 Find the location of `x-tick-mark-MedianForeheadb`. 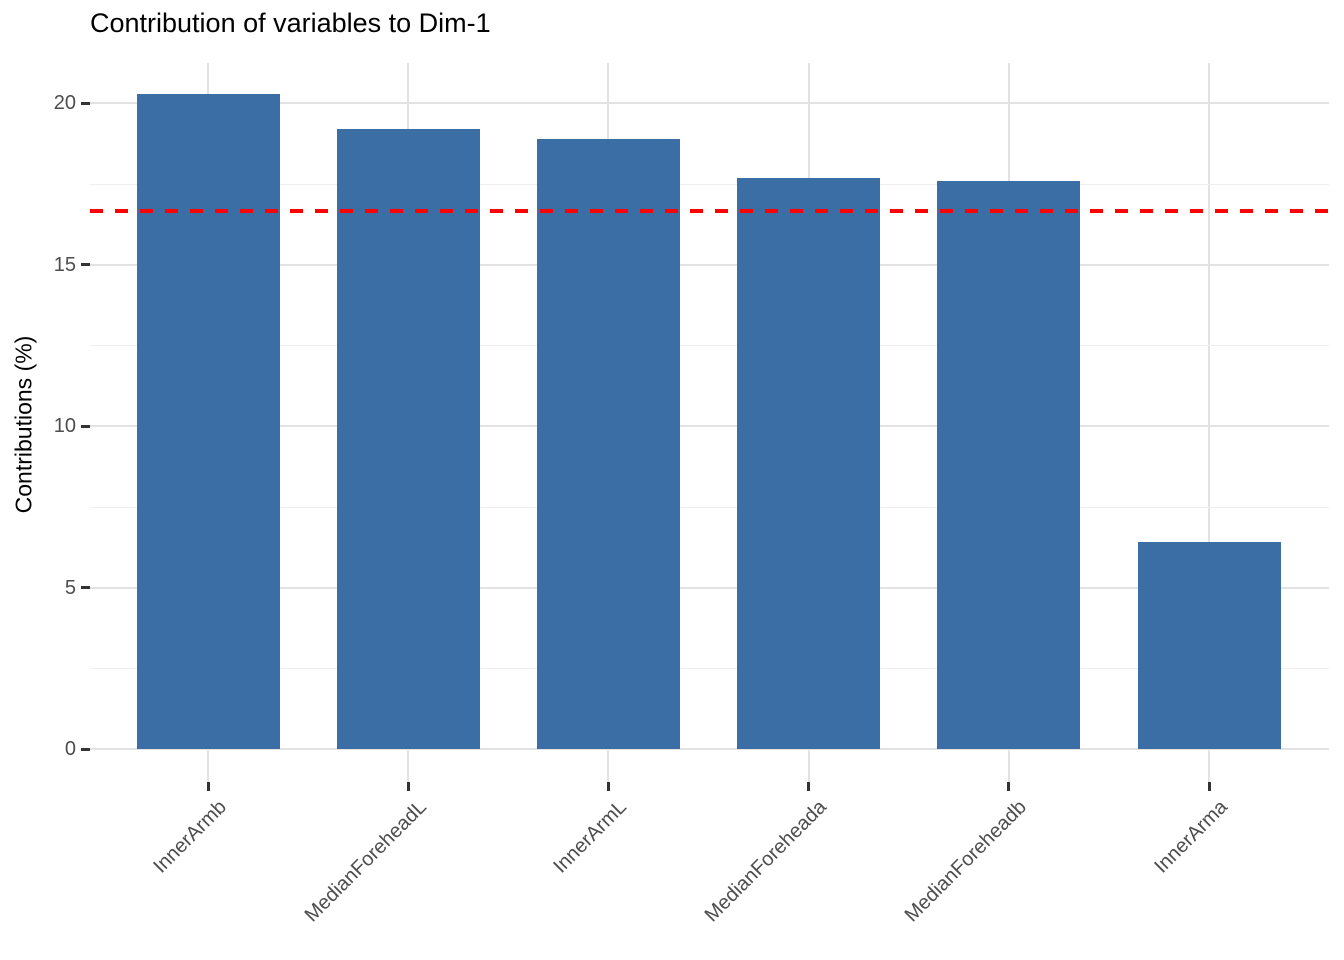

x-tick-mark-MedianForeheadb is located at coordinates (1009, 786).